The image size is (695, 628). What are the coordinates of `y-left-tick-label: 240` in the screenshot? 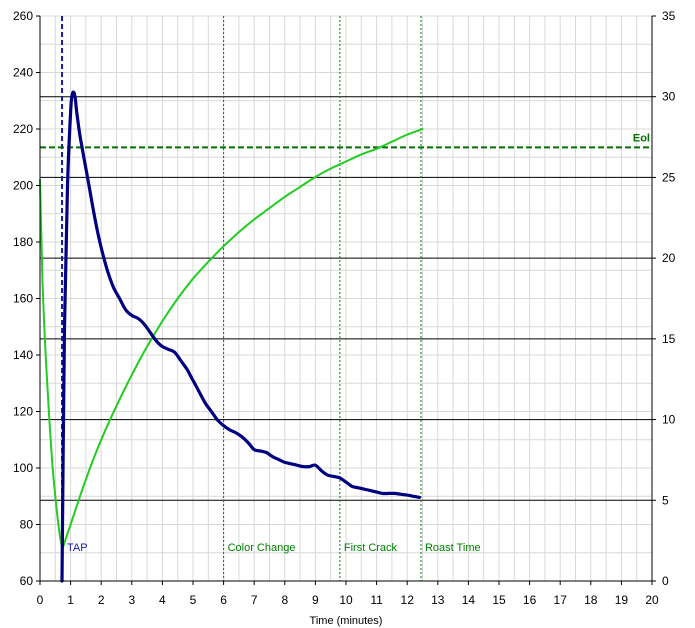 It's located at (23, 73).